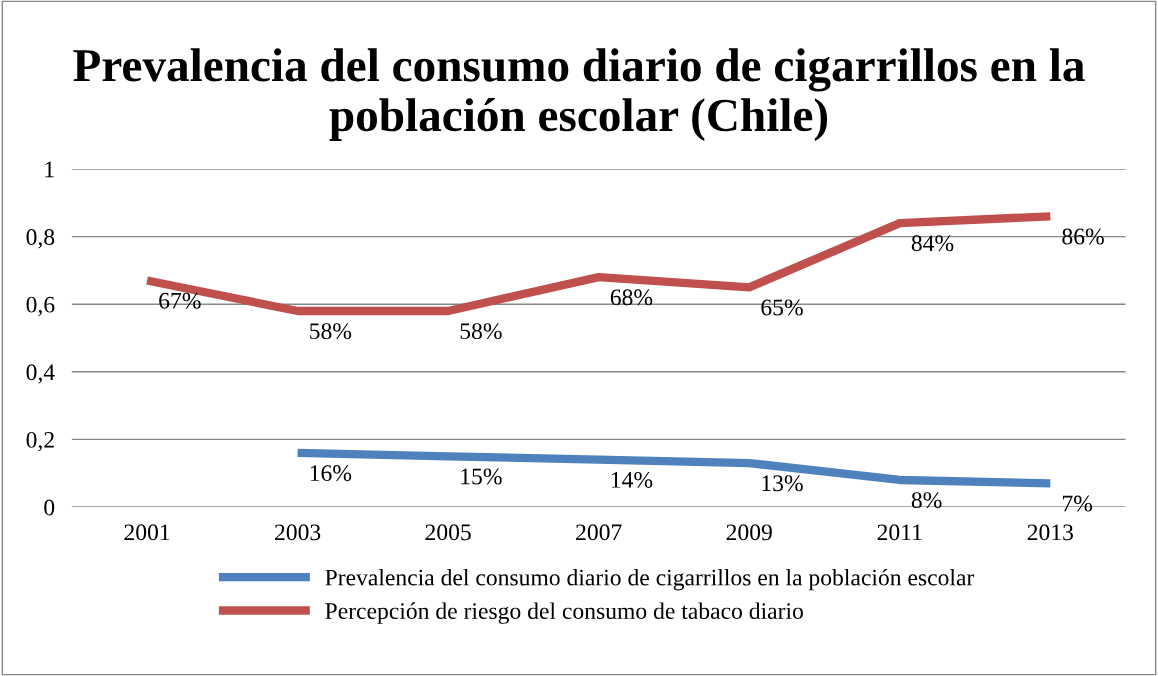  I want to click on data-label: 15%, so click(481, 476).